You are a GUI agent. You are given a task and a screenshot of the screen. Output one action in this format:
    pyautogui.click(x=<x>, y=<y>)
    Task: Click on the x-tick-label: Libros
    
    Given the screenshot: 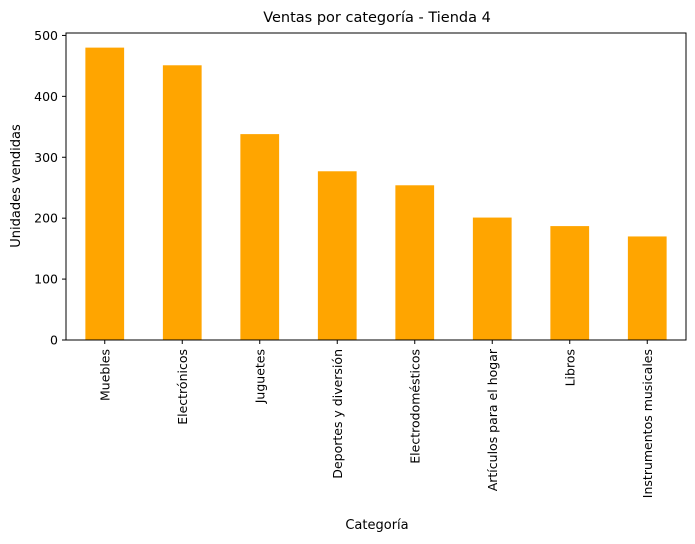 What is the action you would take?
    pyautogui.click(x=569, y=367)
    